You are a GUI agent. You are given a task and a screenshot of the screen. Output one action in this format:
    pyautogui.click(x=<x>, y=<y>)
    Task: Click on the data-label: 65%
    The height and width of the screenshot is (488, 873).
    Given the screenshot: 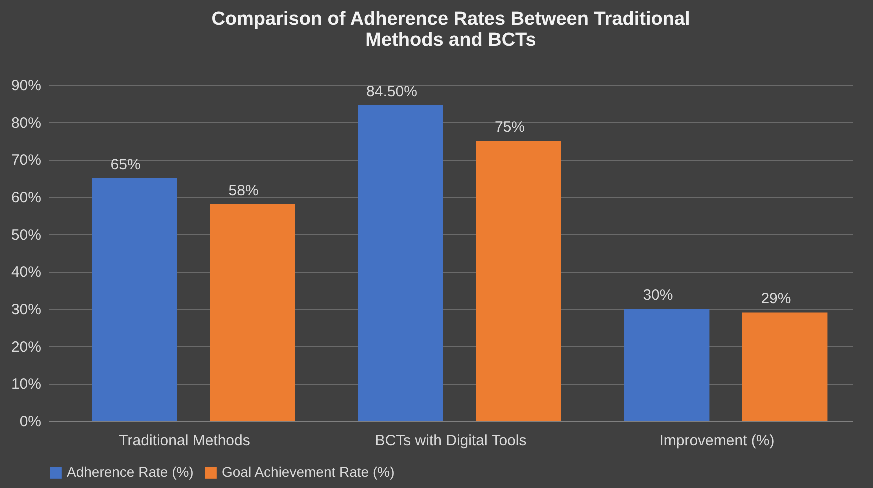 What is the action you would take?
    pyautogui.click(x=125, y=165)
    